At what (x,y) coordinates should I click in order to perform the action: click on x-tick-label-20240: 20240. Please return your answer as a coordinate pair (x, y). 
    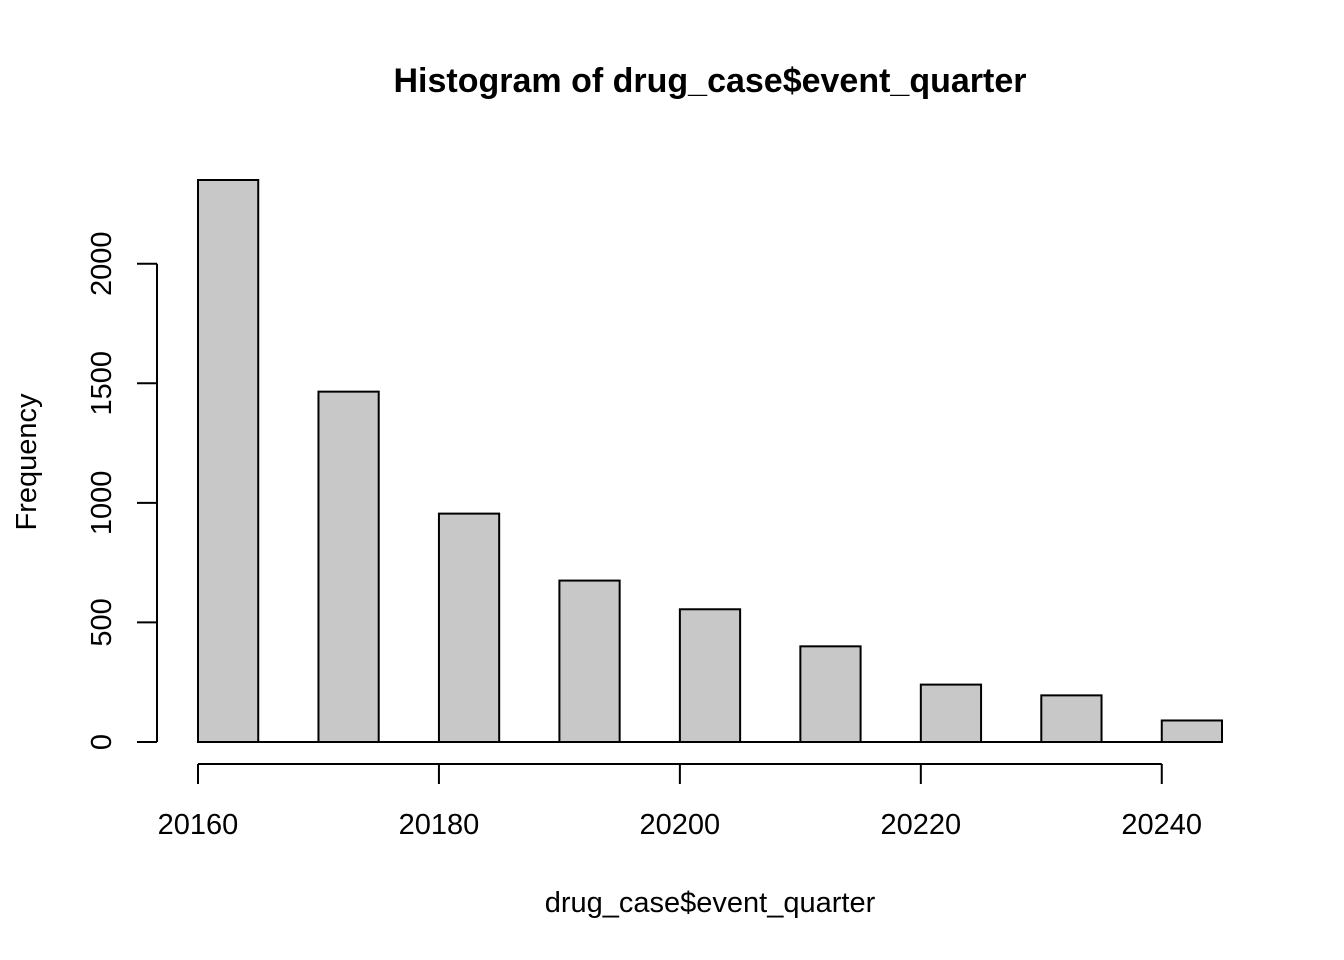
    Looking at the image, I should click on (1161, 825).